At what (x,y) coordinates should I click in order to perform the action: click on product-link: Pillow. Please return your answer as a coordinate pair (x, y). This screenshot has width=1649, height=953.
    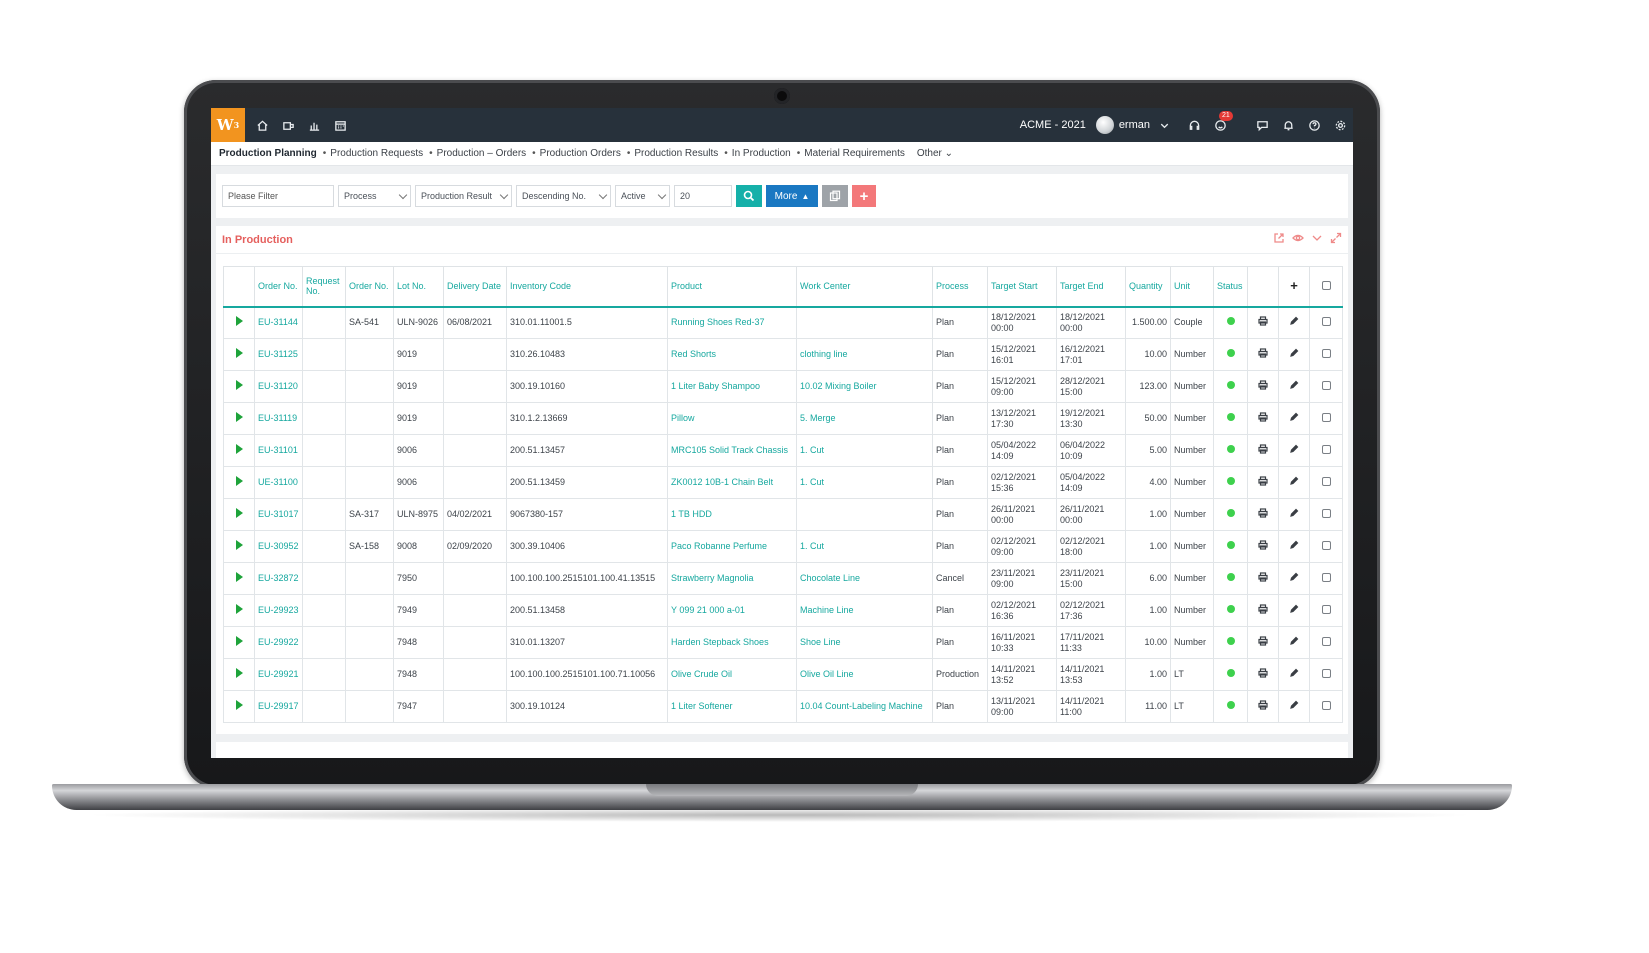
    Looking at the image, I should click on (732, 418).